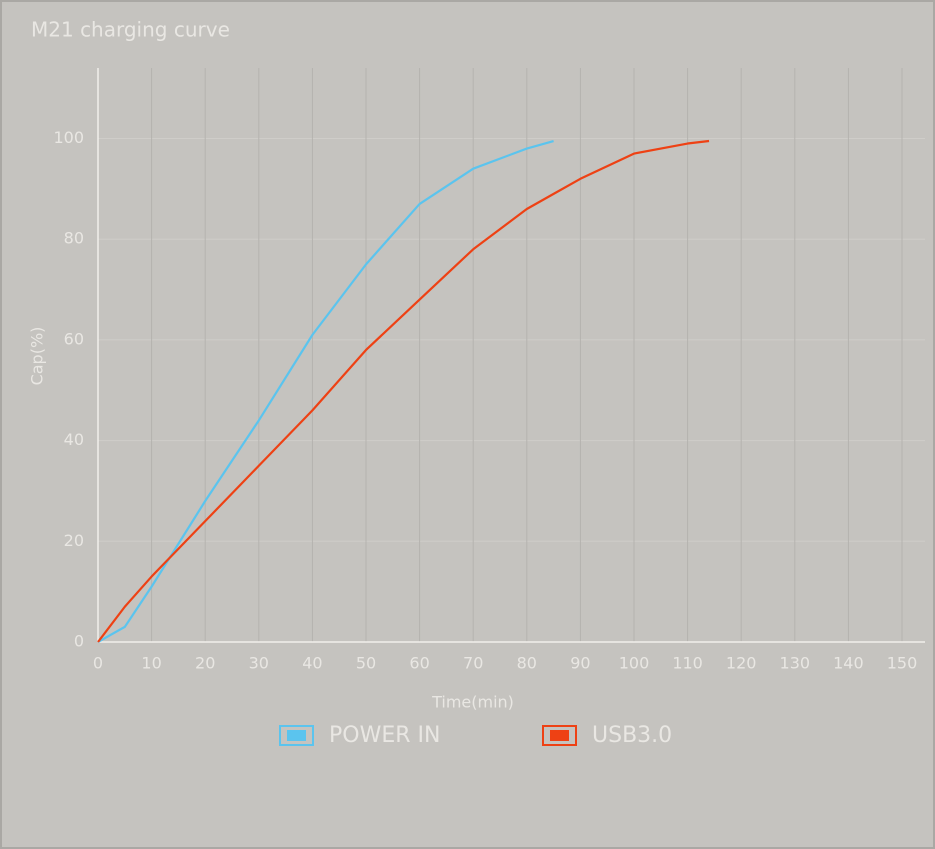  What do you see at coordinates (687, 663) in the screenshot?
I see `x-tick-label: 110` at bounding box center [687, 663].